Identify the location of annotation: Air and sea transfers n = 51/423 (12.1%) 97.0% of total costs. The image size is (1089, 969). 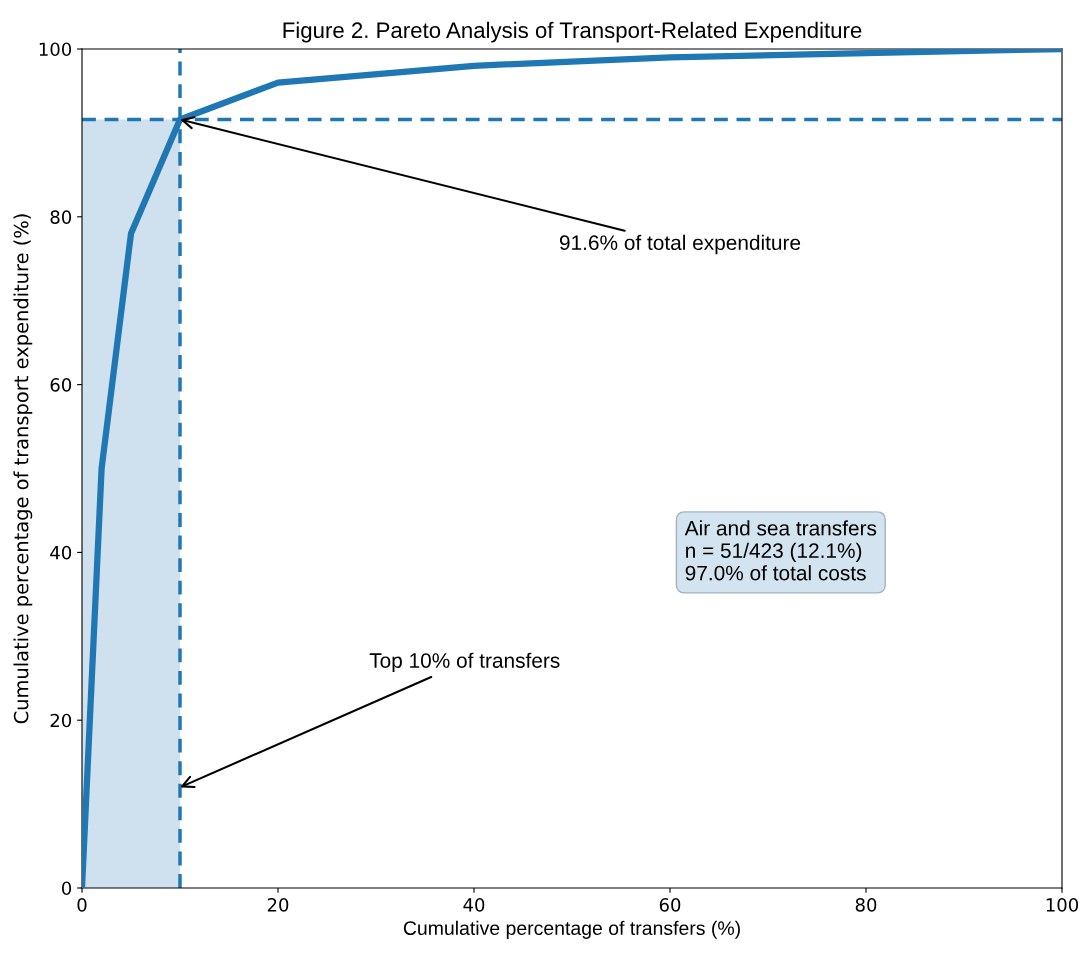
(780, 550).